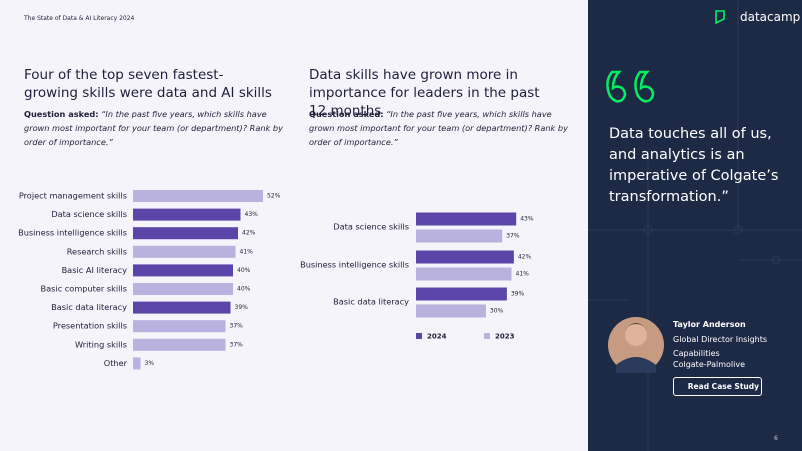 This screenshot has width=802, height=451. What do you see at coordinates (770, 17) in the screenshot?
I see `logo: datacamp` at bounding box center [770, 17].